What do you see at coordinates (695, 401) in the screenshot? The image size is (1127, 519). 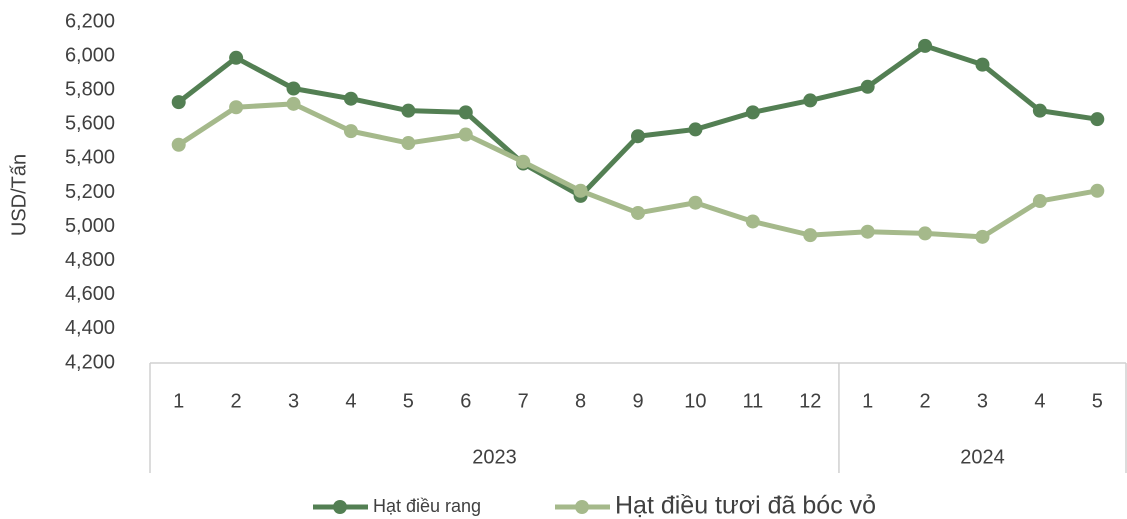 I see `x-tick-label: 10` at bounding box center [695, 401].